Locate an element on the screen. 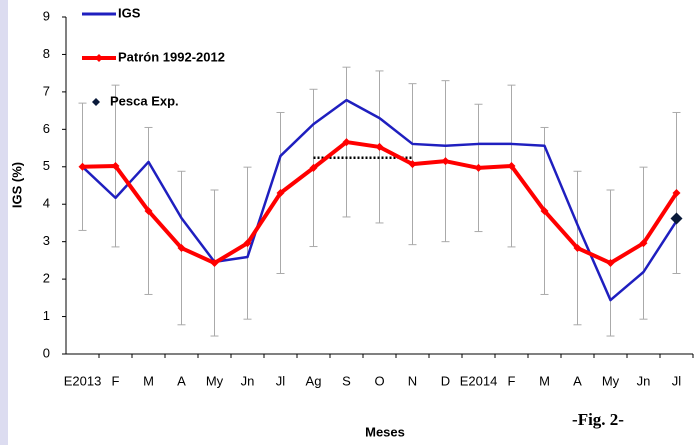 Image resolution: width=699 pixels, height=445 pixels. y-tick-label: 6 is located at coordinates (46, 128).